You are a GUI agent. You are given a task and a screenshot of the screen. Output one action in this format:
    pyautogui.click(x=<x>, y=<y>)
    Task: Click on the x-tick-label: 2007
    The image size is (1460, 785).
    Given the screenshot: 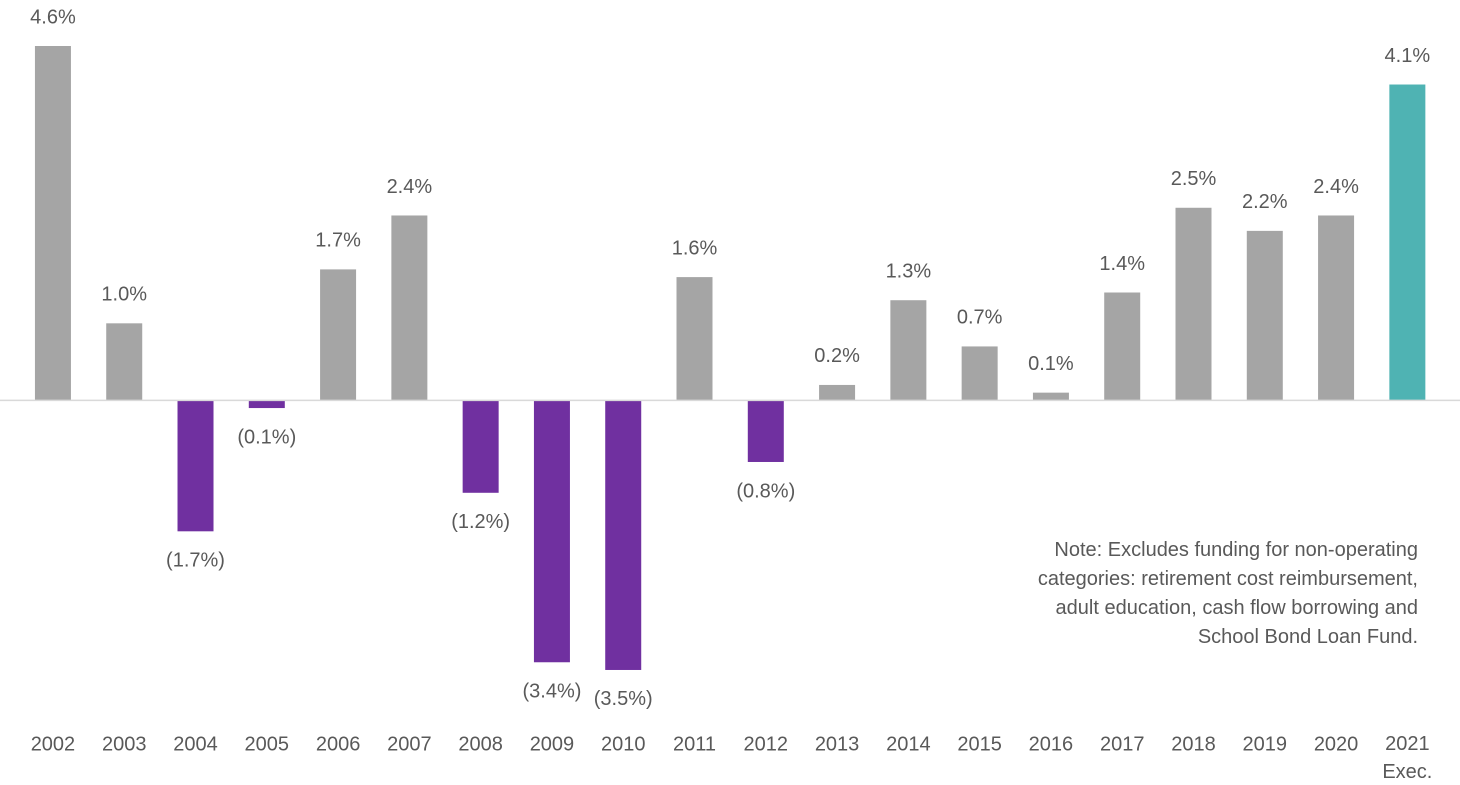 What is the action you would take?
    pyautogui.click(x=409, y=744)
    